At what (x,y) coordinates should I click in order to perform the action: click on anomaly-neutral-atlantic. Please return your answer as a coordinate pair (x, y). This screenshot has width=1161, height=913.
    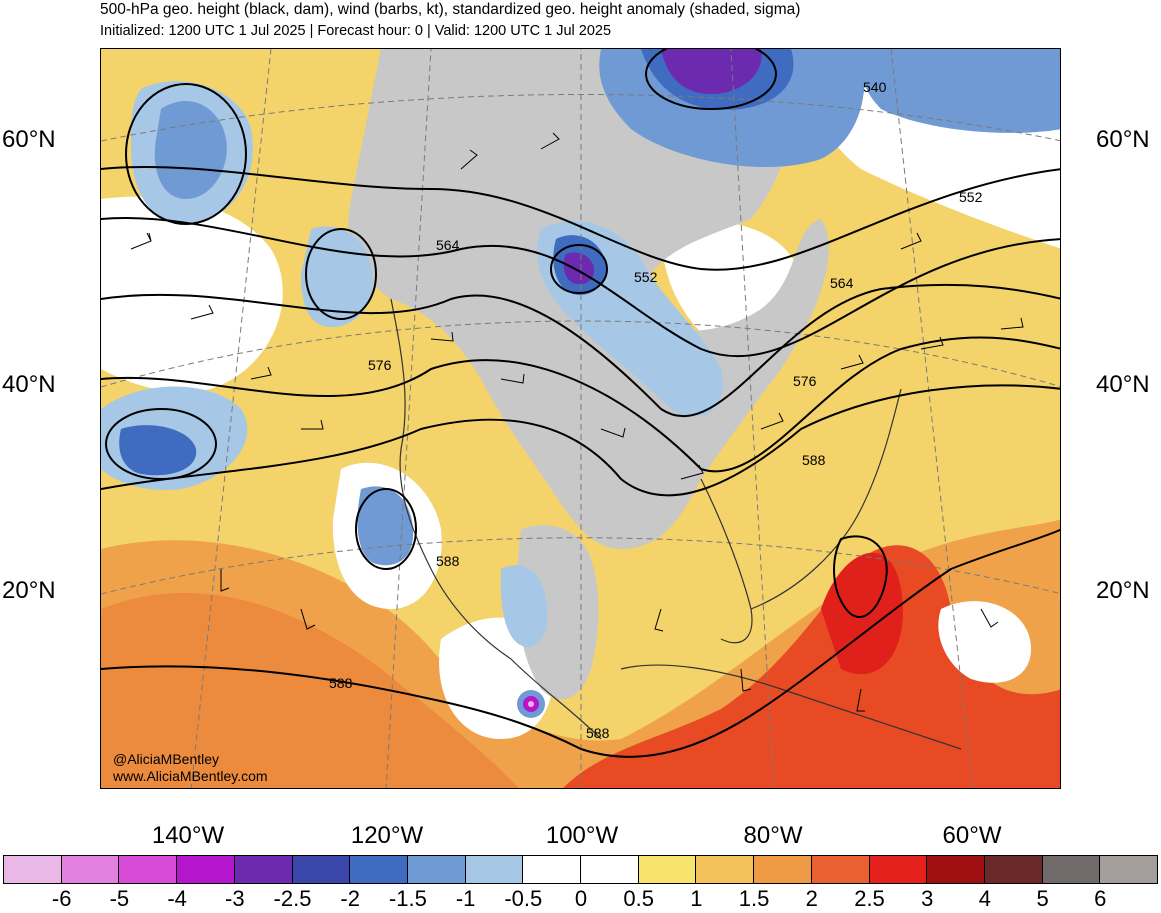
    Looking at the image, I should click on (984, 642).